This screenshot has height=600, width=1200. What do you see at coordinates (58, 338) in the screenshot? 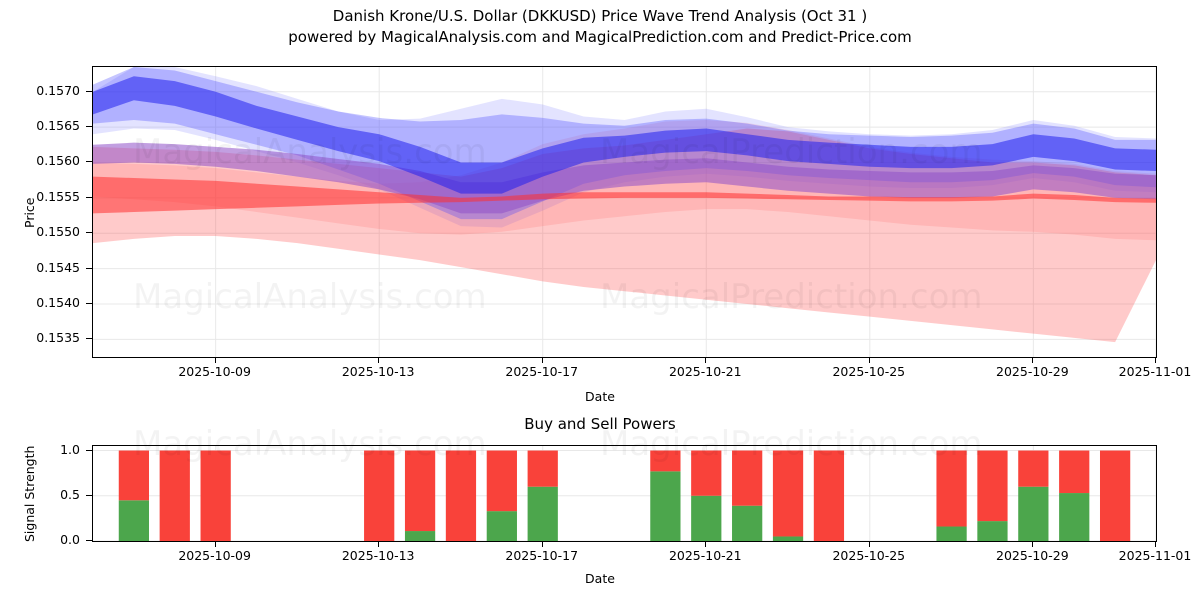
I see `main-y-tick-label: 0.1535` at bounding box center [58, 338].